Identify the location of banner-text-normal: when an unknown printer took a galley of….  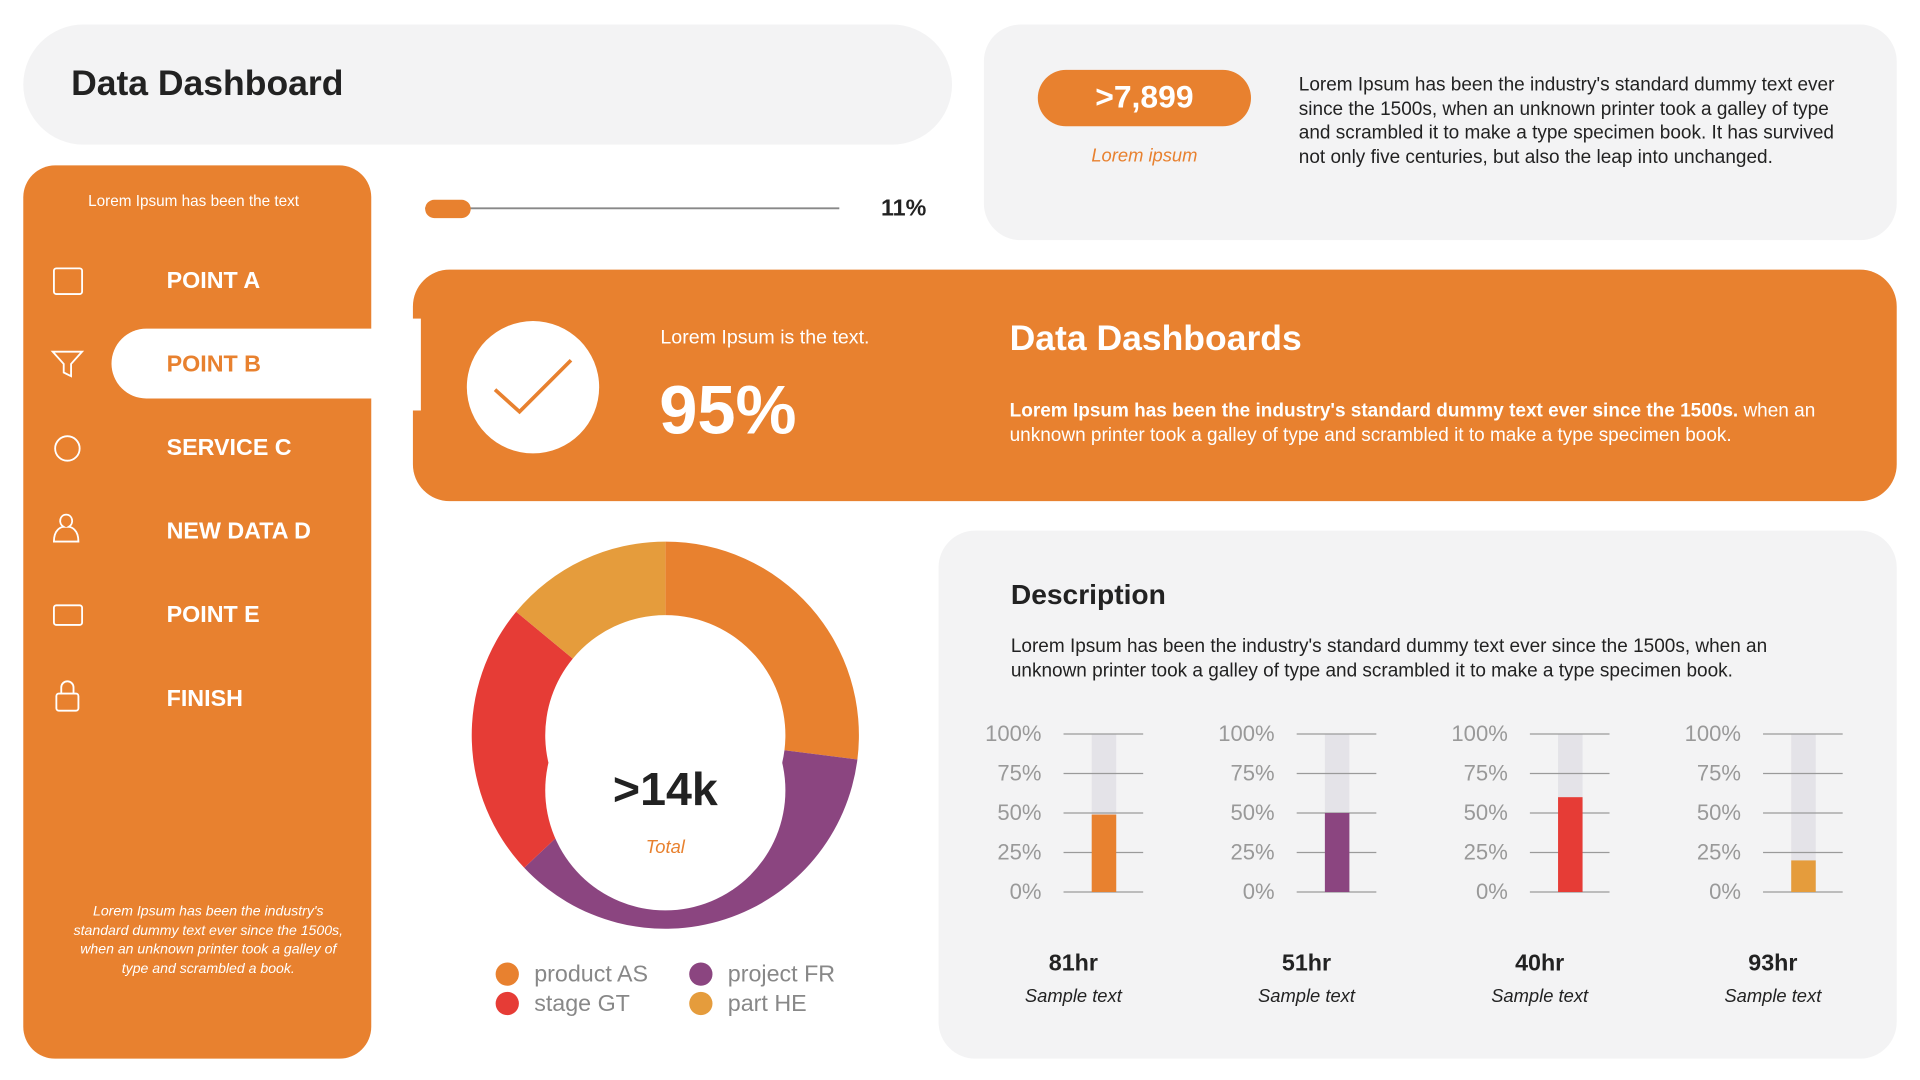
(1412, 423).